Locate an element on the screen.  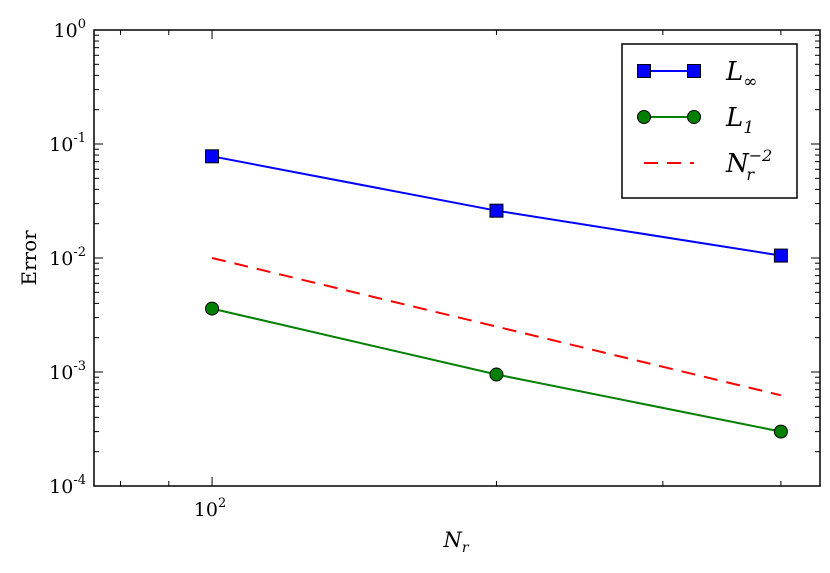
legend: L∞ L1 N−2 r is located at coordinates (709, 121).